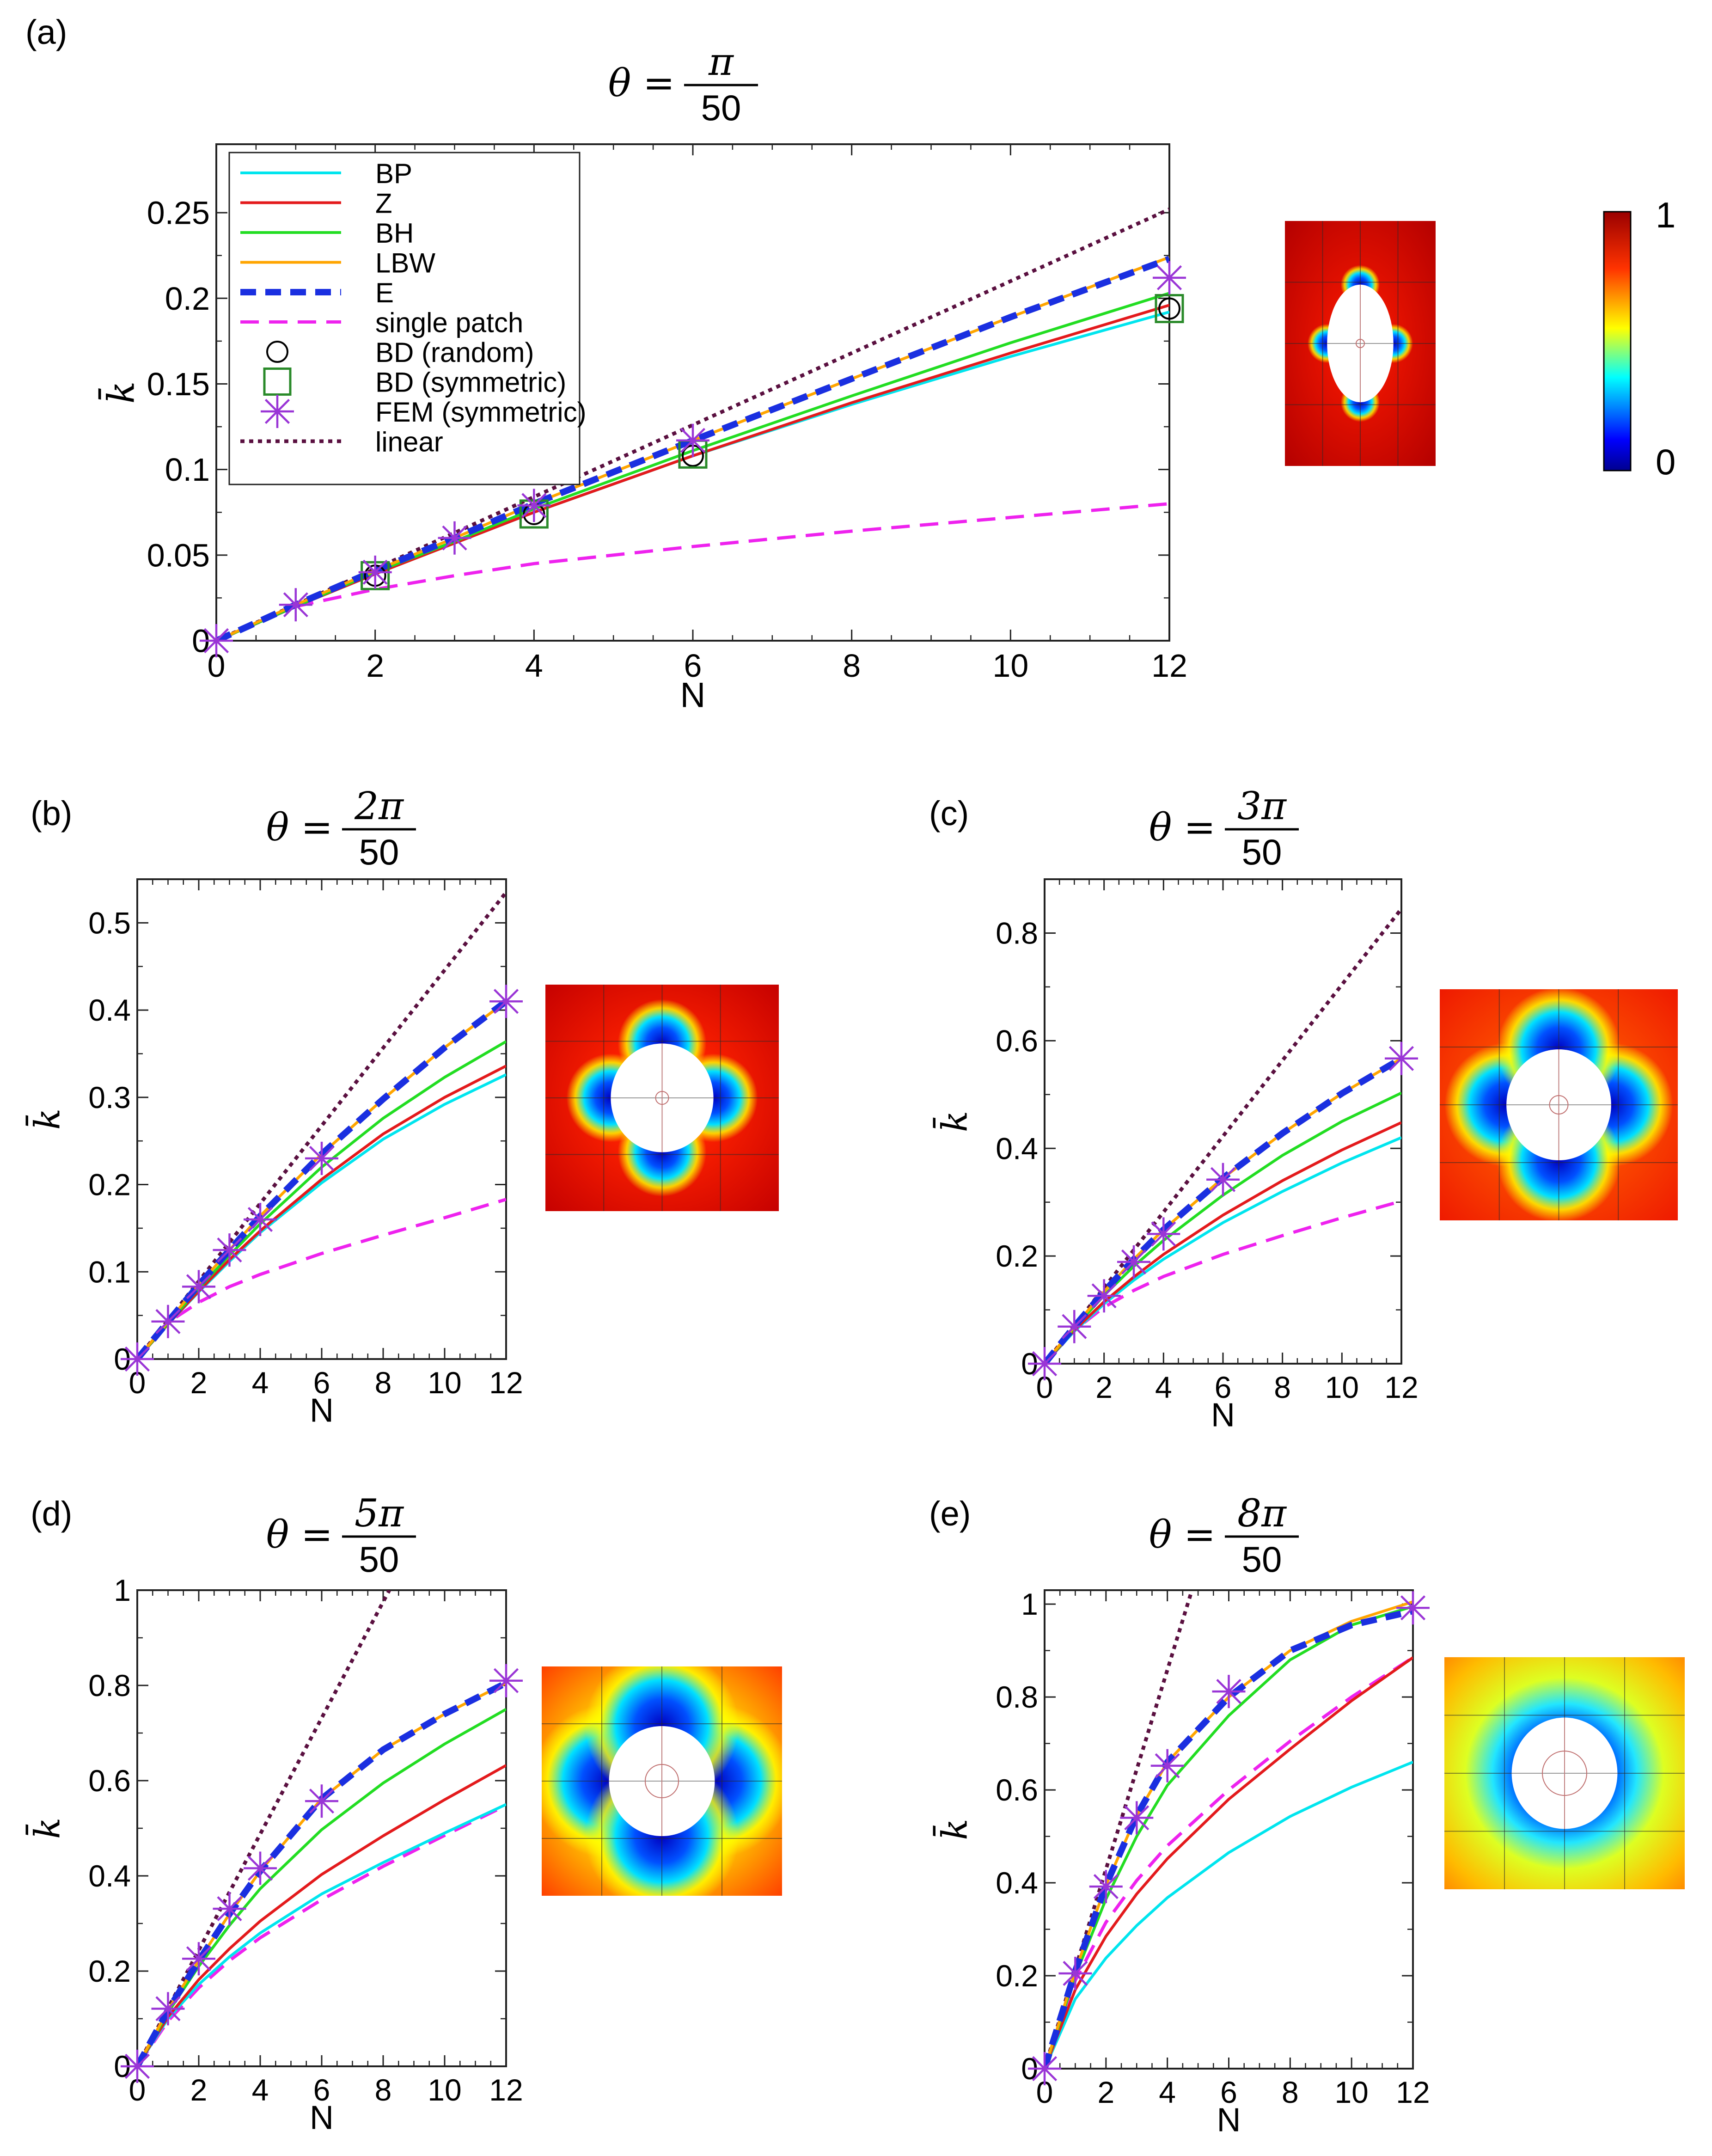  Describe the element at coordinates (46, 32) in the screenshot. I see `panel-label: (a)` at that location.